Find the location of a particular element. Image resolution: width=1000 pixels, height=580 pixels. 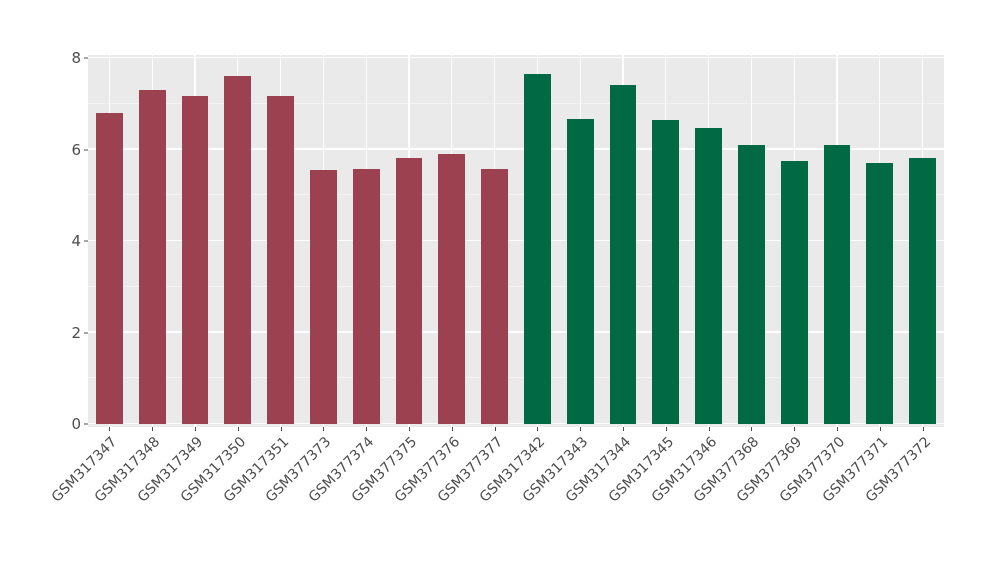

y-axis: 0 2 4 6 8 is located at coordinates (68, 241).